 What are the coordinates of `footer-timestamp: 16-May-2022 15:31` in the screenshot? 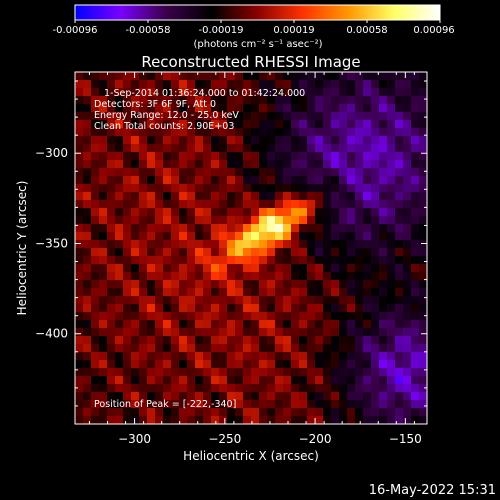 It's located at (432, 490).